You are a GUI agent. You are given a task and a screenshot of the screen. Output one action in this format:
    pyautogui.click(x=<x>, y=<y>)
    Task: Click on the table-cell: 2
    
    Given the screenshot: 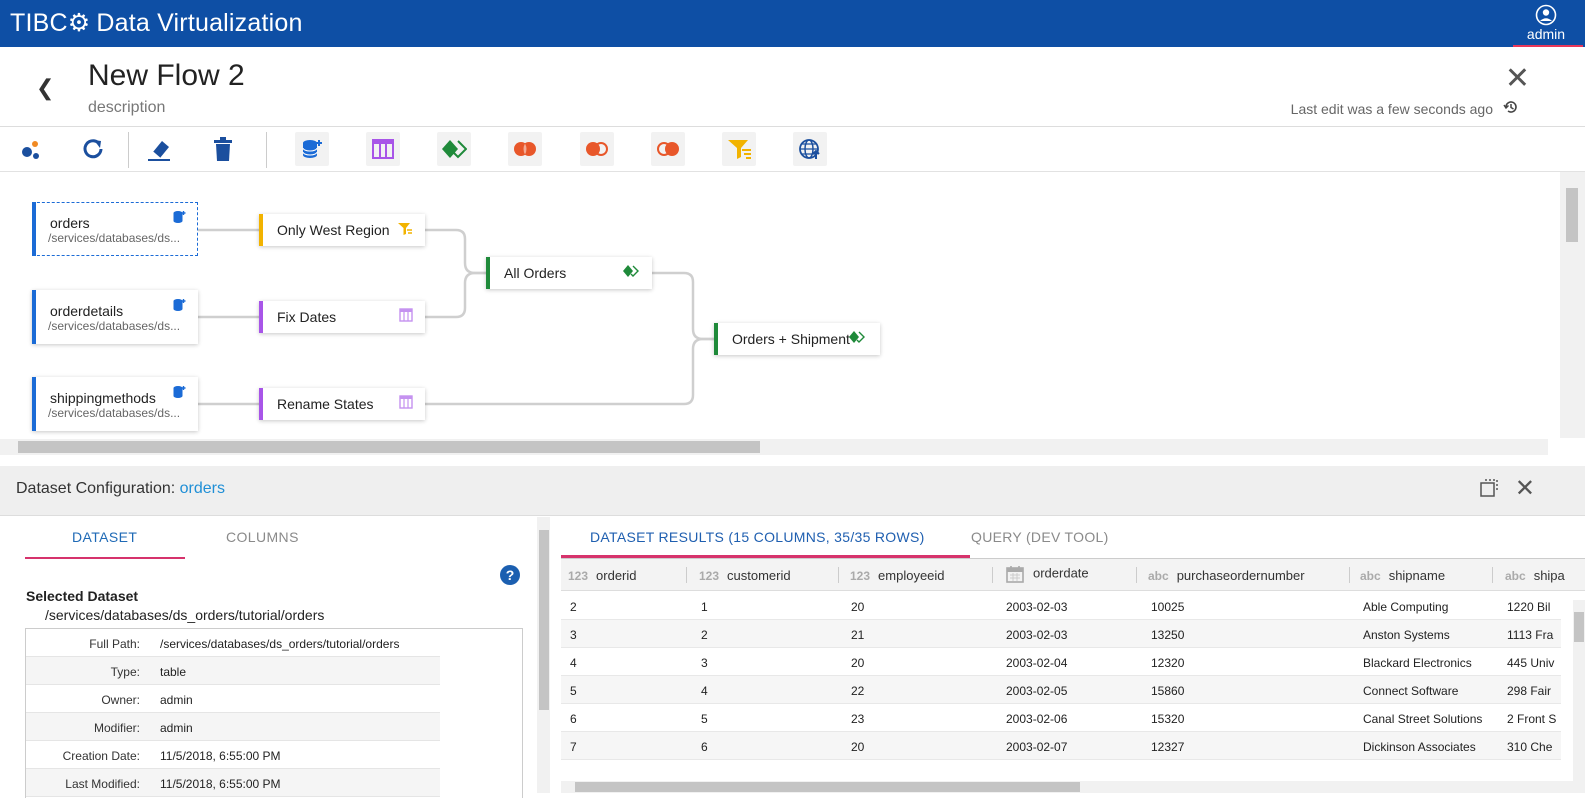 What is the action you would take?
    pyautogui.click(x=704, y=635)
    